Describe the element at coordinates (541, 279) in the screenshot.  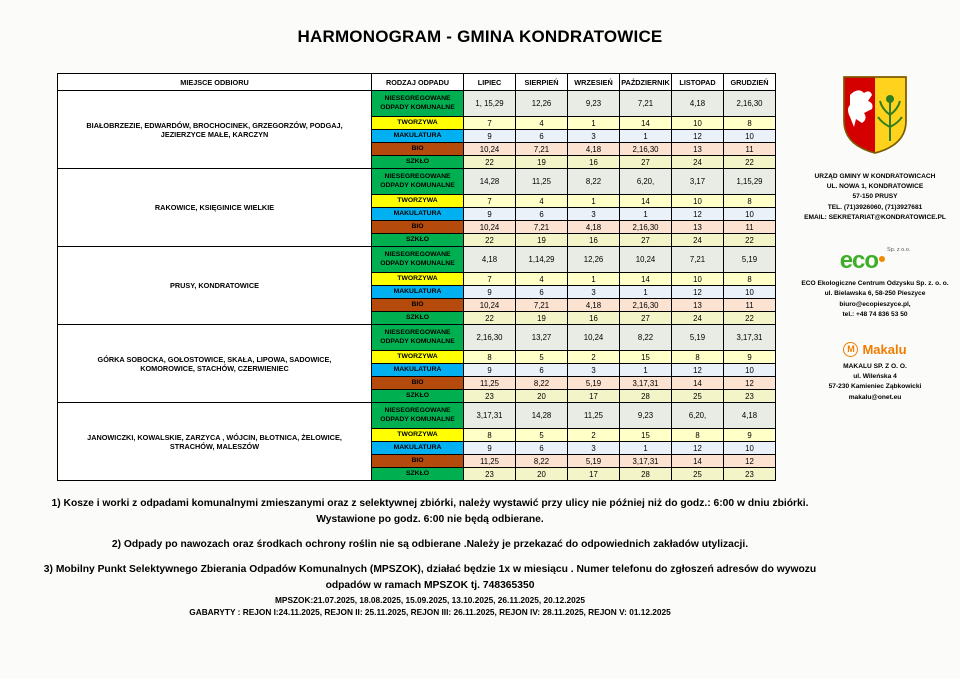
I see `collection-dates-cell: 4` at that location.